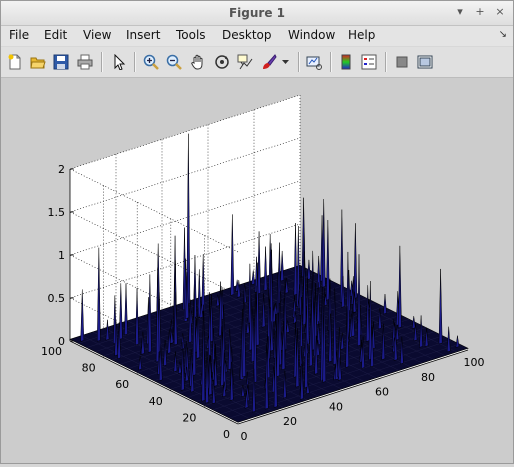 This screenshot has height=467, width=514. Describe the element at coordinates (428, 377) in the screenshot. I see `x-tick-label: 80` at that location.